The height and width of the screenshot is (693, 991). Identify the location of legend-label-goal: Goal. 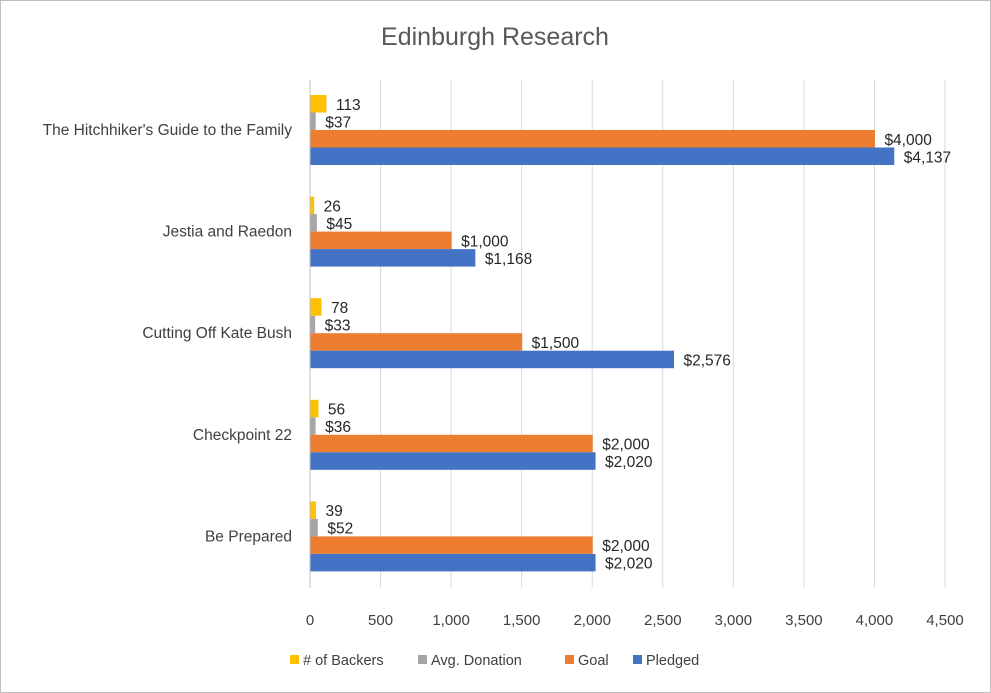
(593, 661).